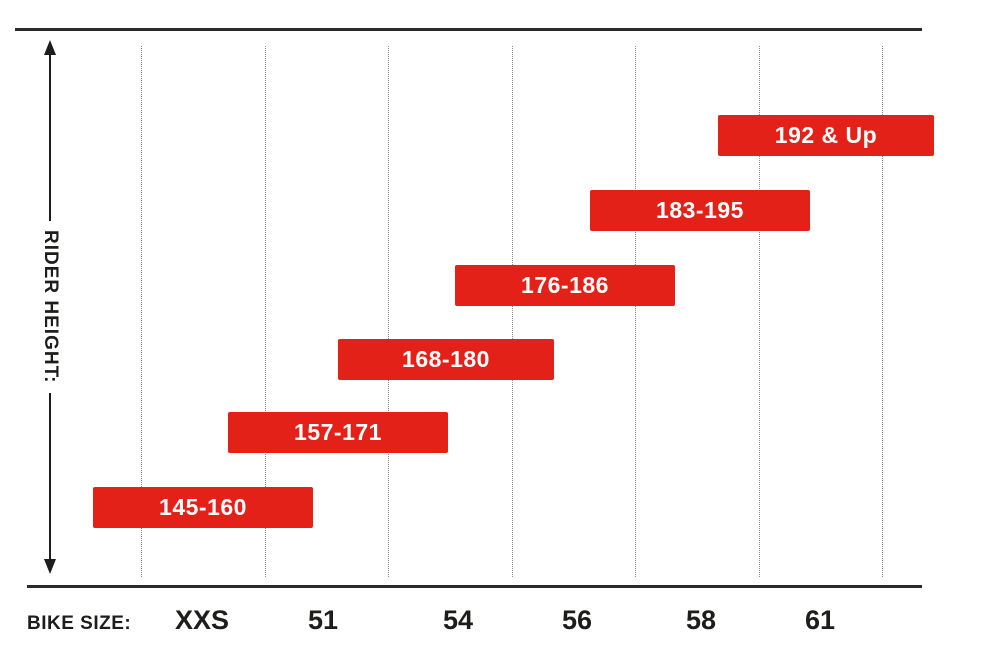  Describe the element at coordinates (458, 620) in the screenshot. I see `x-tick-54: 54` at that location.